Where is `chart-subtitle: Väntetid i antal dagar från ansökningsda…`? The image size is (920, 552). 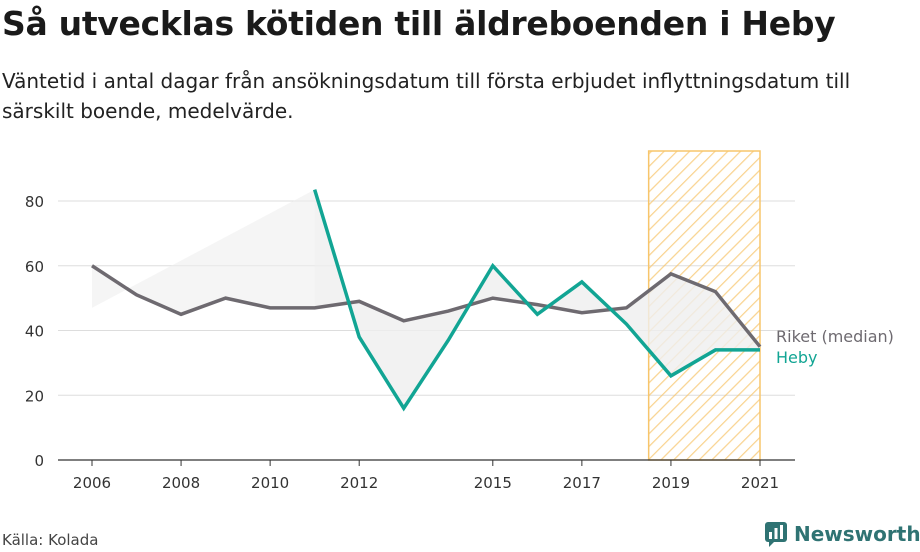
chart-subtitle: Väntetid i antal dagar från ansökningsda… is located at coordinates (426, 96).